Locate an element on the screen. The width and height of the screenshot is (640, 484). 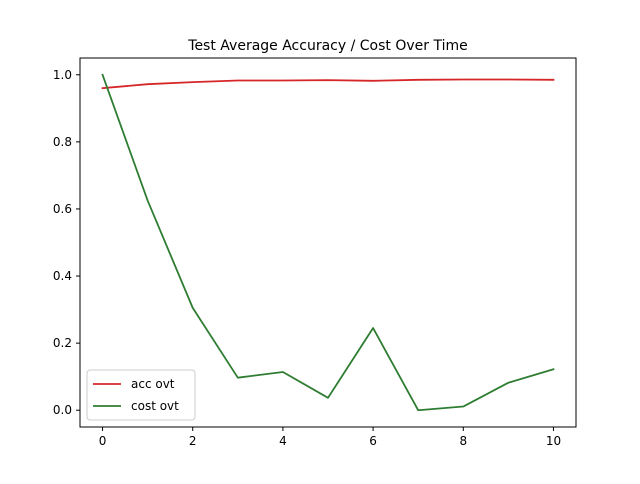
x-tick-label: 8 is located at coordinates (463, 441).